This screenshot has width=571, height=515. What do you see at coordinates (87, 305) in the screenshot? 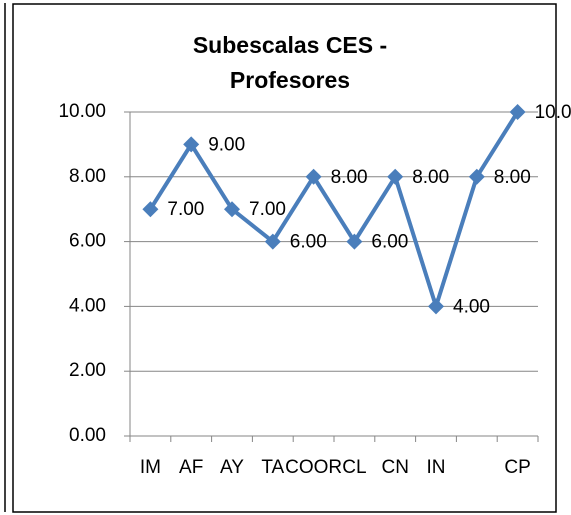
I see `y-tick-label: 4.00` at bounding box center [87, 305].